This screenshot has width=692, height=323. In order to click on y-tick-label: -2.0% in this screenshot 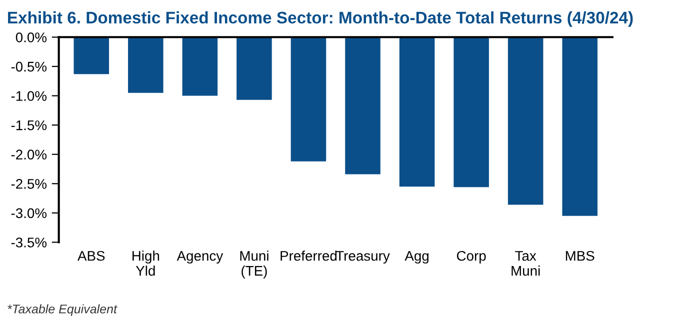, I will do `click(29, 155)`.